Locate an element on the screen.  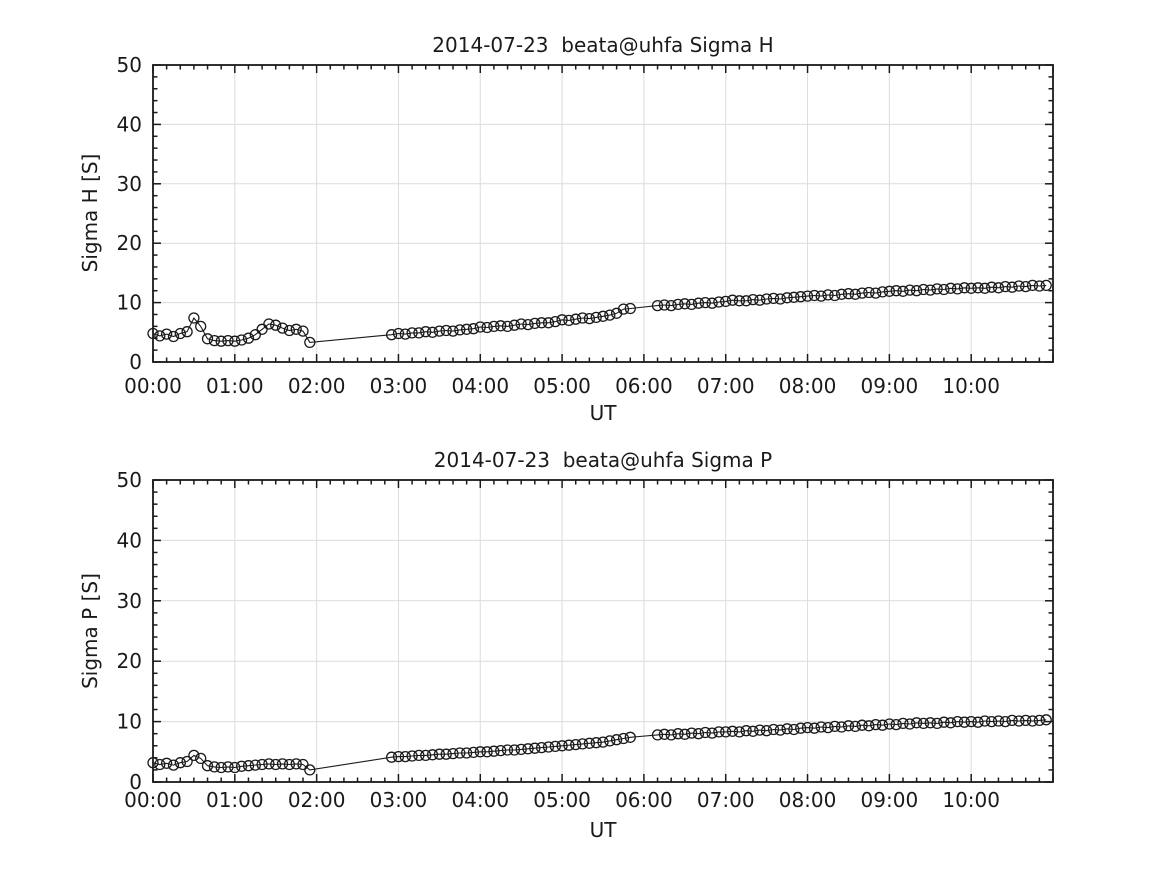
sigma-h-title: 2014-07-23 beata@uhfa Sigma H is located at coordinates (602, 45).